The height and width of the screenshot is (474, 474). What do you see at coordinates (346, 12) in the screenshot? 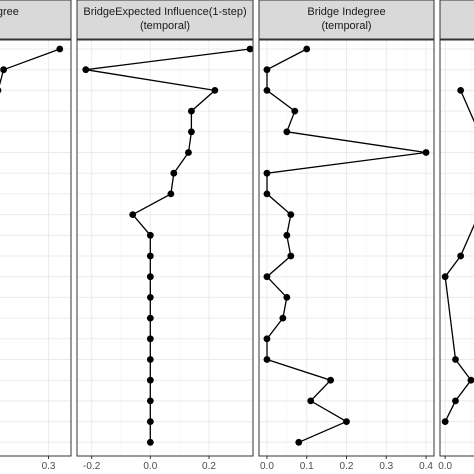
I see `facet-title-line-1: Bridge Indegree` at bounding box center [346, 12].